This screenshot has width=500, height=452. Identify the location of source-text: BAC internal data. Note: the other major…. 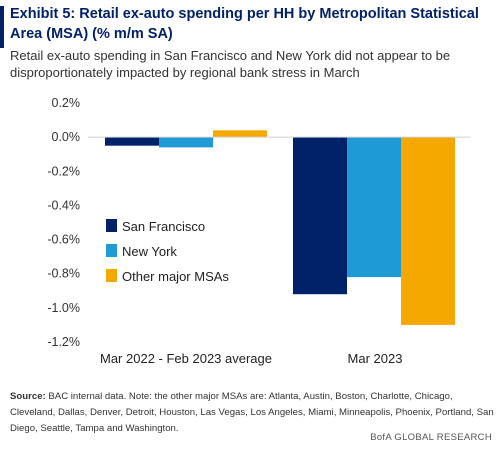
(252, 412).